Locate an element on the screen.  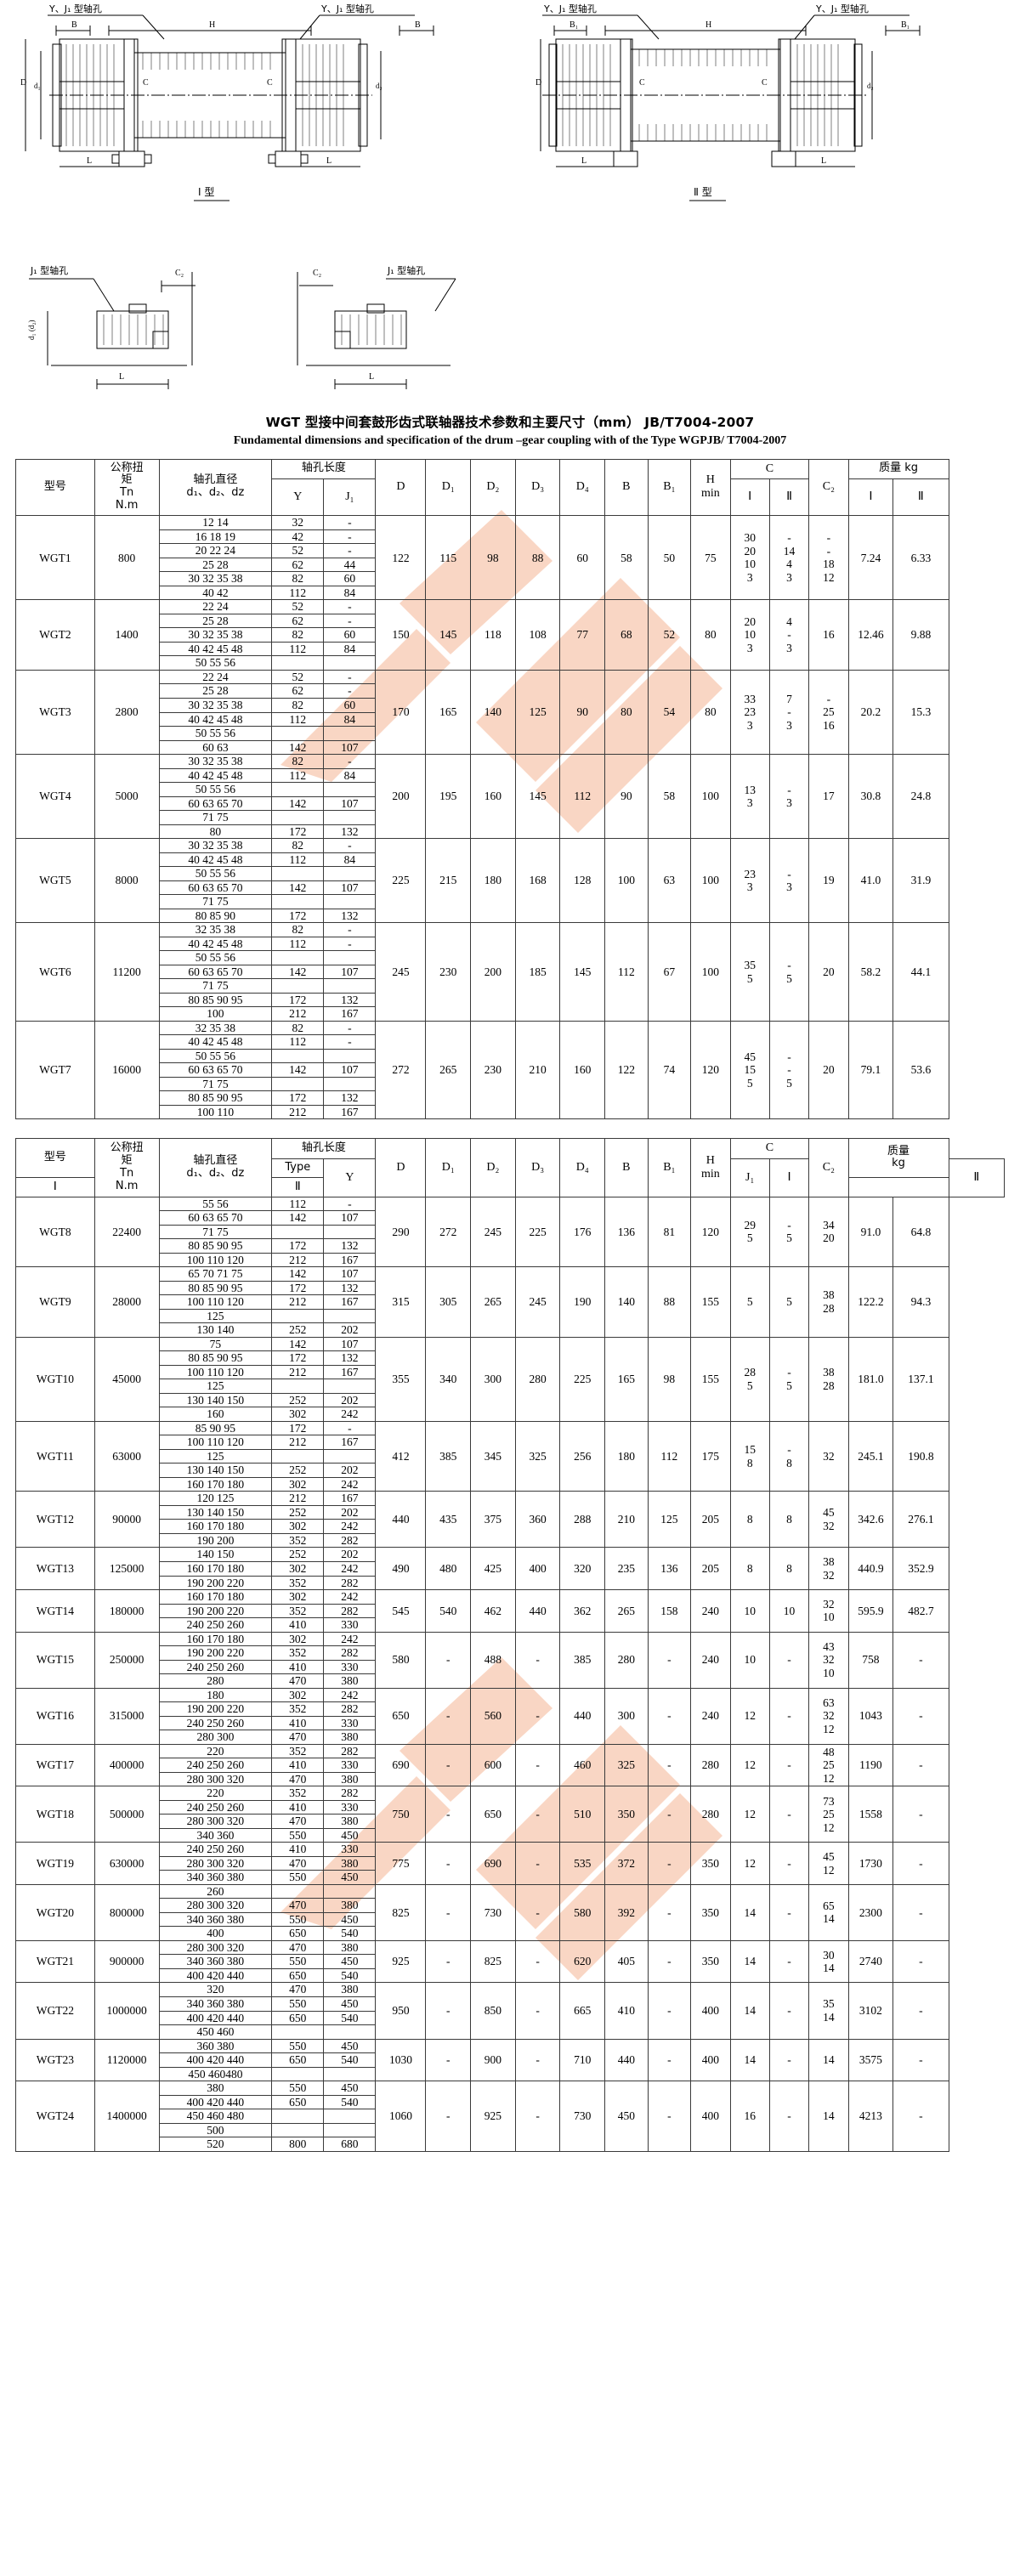
cell-D3: 280 is located at coordinates (537, 1379).